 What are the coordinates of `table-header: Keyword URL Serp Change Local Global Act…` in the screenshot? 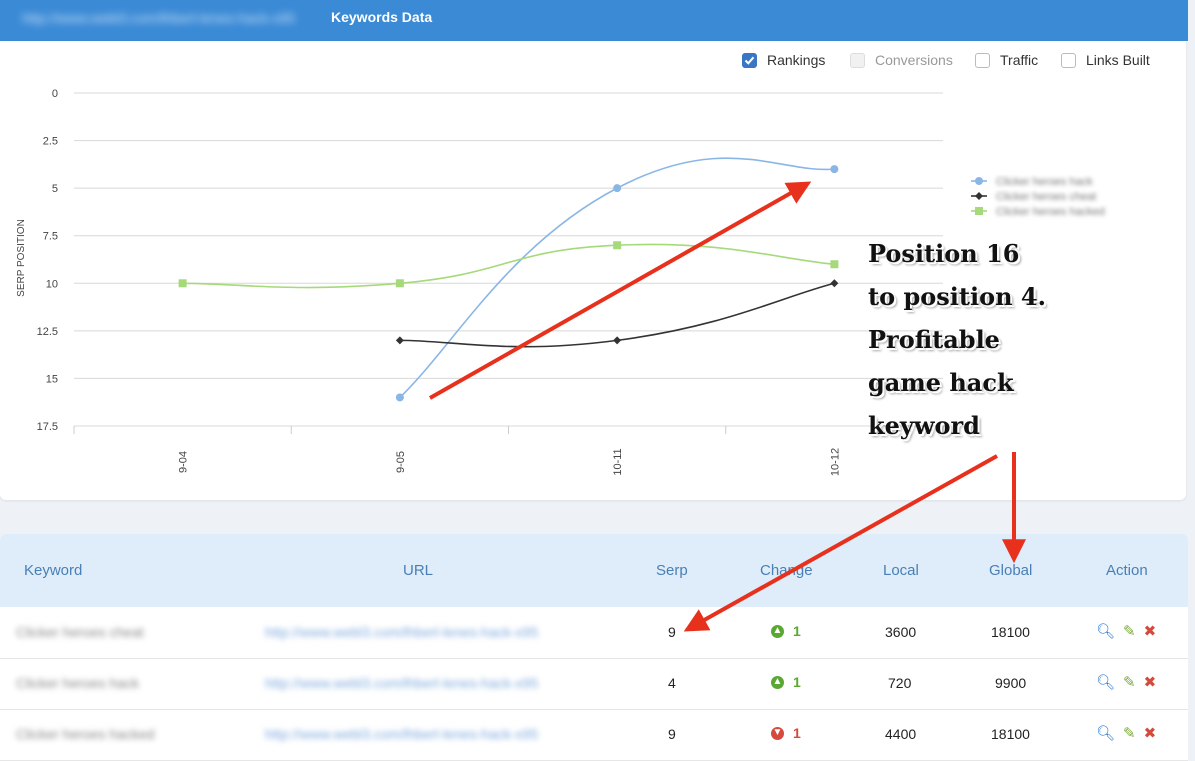 It's located at (594, 570).